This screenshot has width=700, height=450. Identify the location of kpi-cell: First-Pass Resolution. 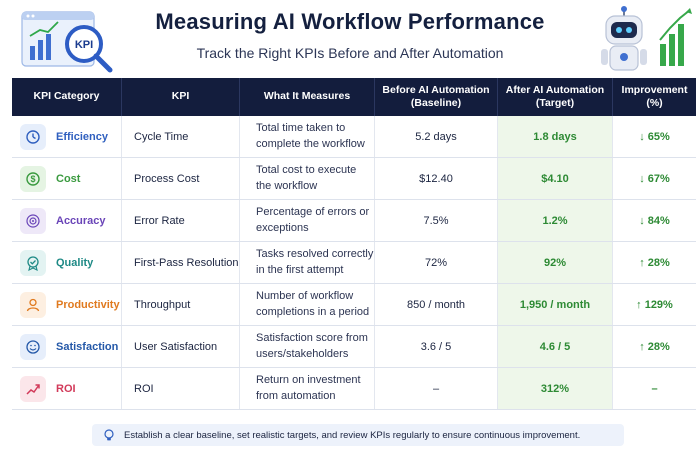
(181, 262).